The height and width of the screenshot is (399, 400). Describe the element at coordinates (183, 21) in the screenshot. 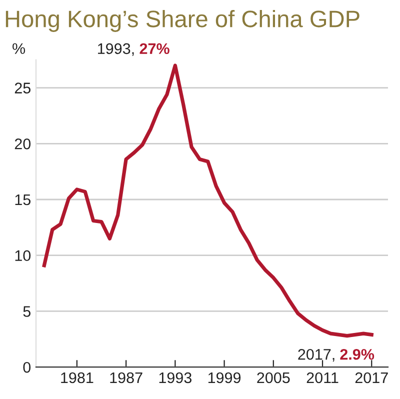

I see `chart-title: Hong Kong’s Share of China GDP` at that location.